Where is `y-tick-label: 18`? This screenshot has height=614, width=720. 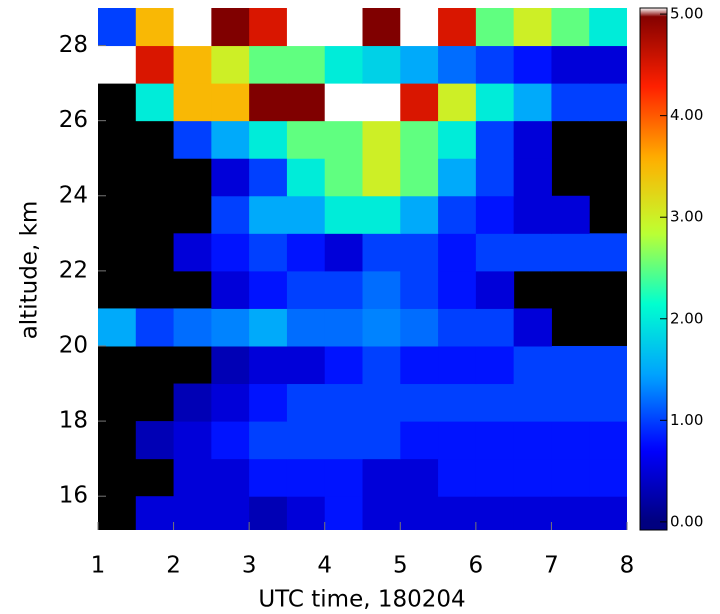
y-tick-label: 18 is located at coordinates (73, 421).